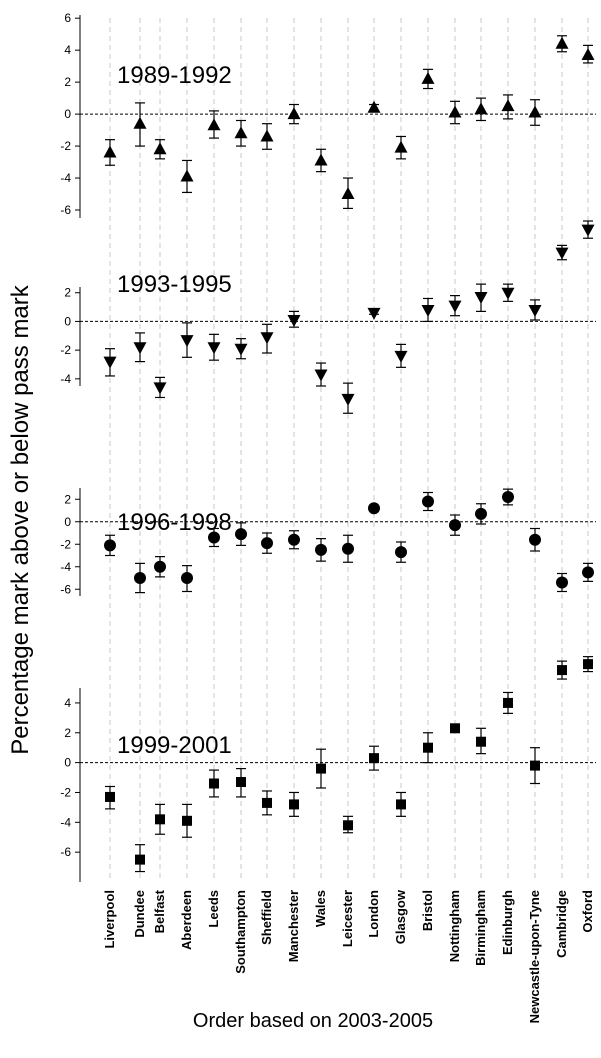 This screenshot has height=1058, width=601. What do you see at coordinates (159, 911) in the screenshot?
I see `x-tick-label: Belfast` at bounding box center [159, 911].